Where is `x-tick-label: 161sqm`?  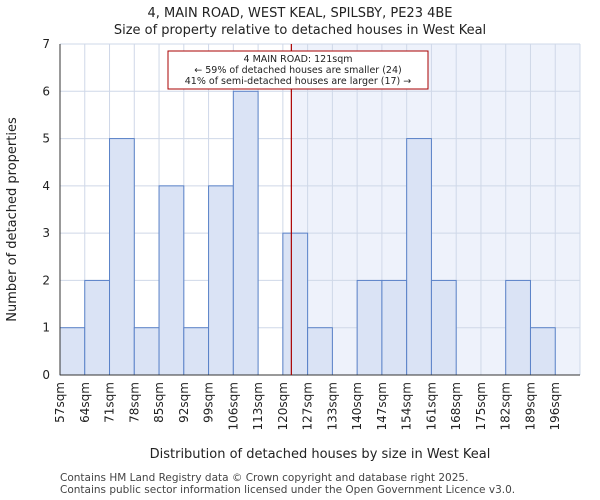 x-tick-label: 161sqm is located at coordinates (431, 406).